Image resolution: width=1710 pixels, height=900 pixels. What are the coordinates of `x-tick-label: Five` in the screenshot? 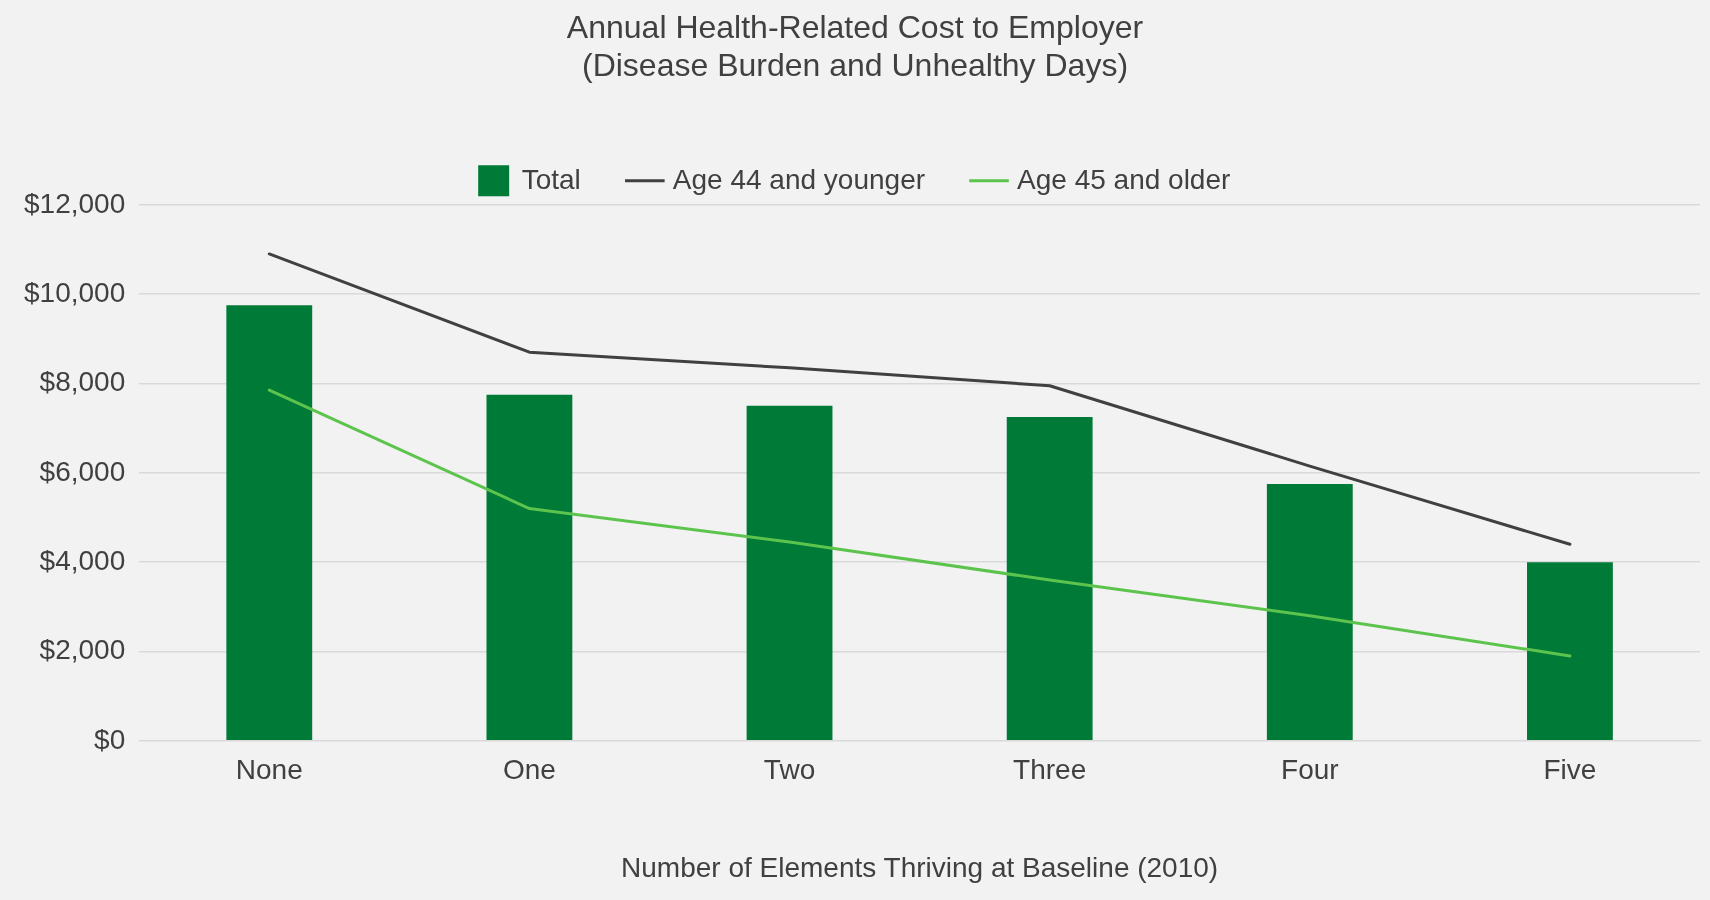 It's located at (1570, 770).